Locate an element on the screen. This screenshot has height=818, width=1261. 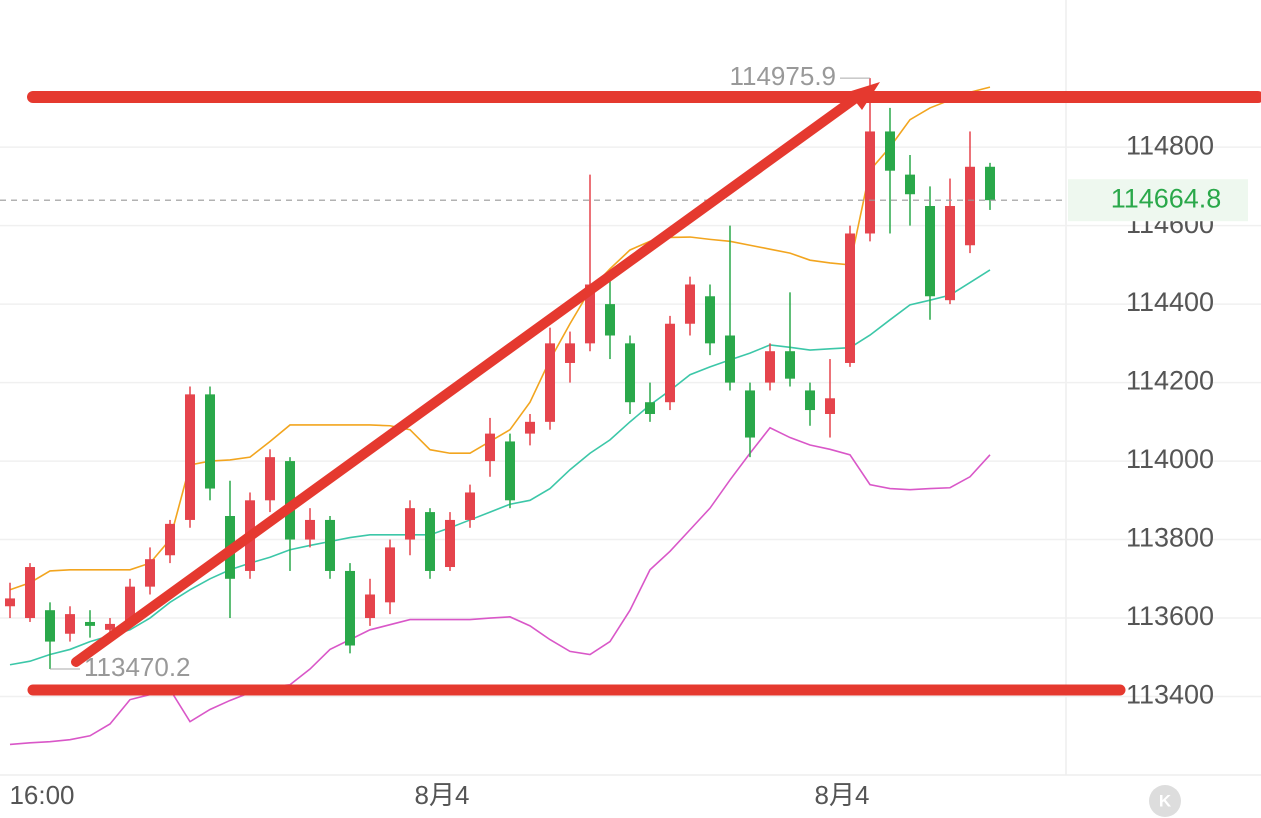
arrow-head is located at coordinates (864, 96).